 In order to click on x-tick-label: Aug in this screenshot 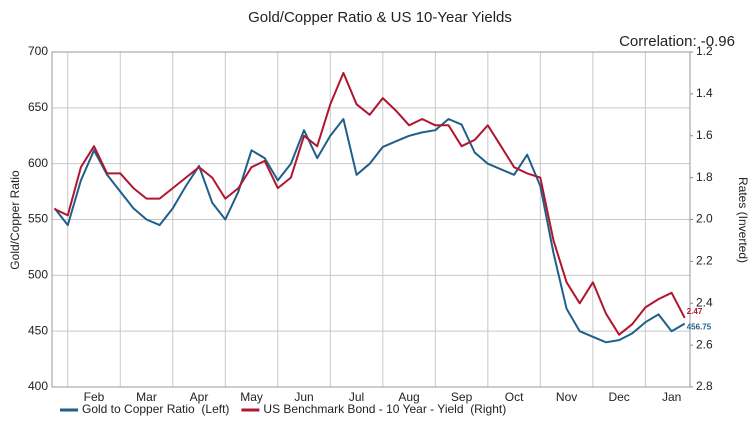, I will do `click(408, 397)`.